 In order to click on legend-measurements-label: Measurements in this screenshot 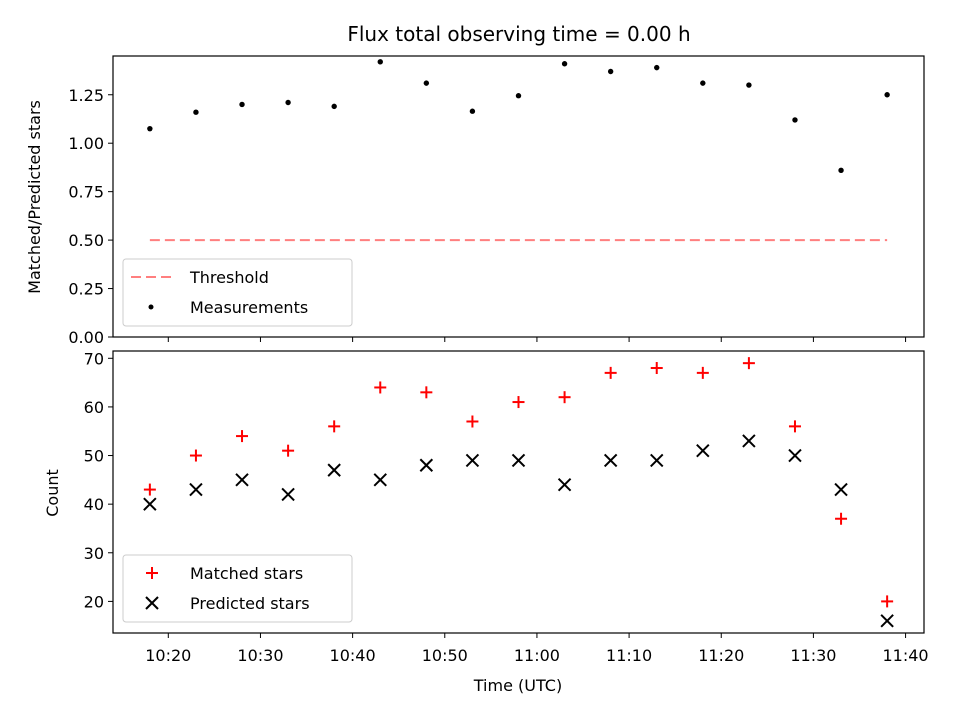, I will do `click(249, 307)`.